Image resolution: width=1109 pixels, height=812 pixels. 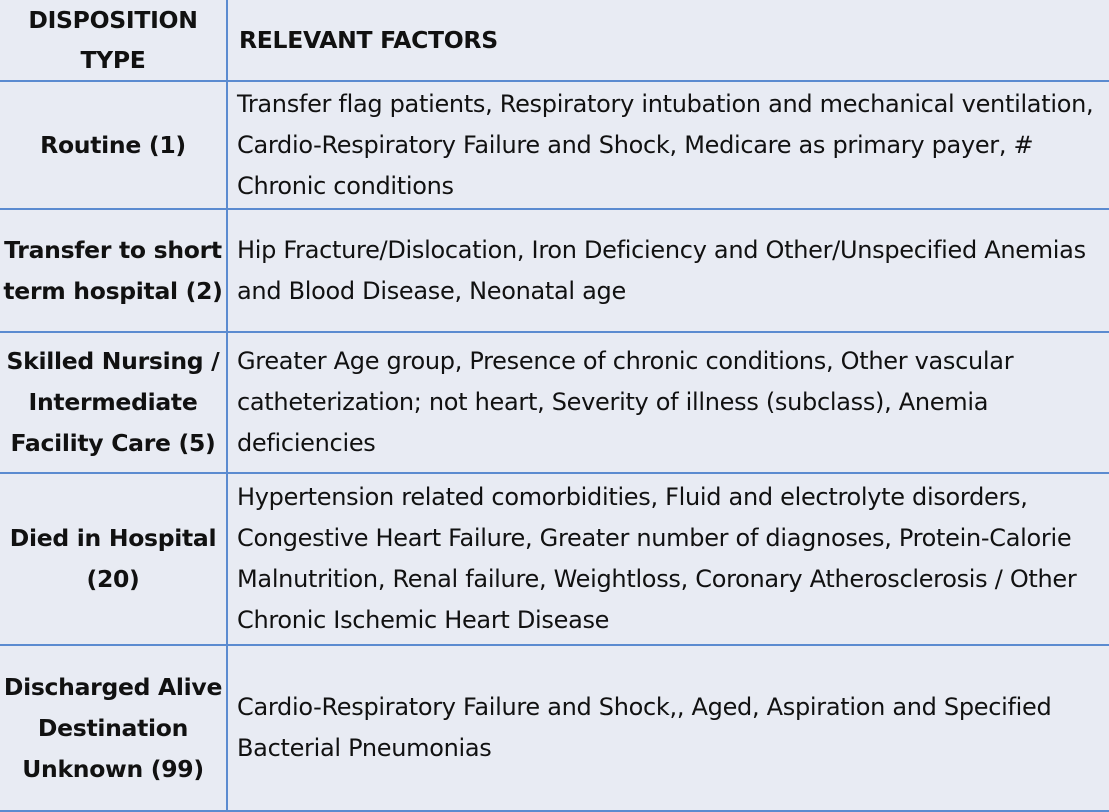 I want to click on header-row: DISPOSITION TYPE RELEVANT FACTORS, so click(x=554, y=41).